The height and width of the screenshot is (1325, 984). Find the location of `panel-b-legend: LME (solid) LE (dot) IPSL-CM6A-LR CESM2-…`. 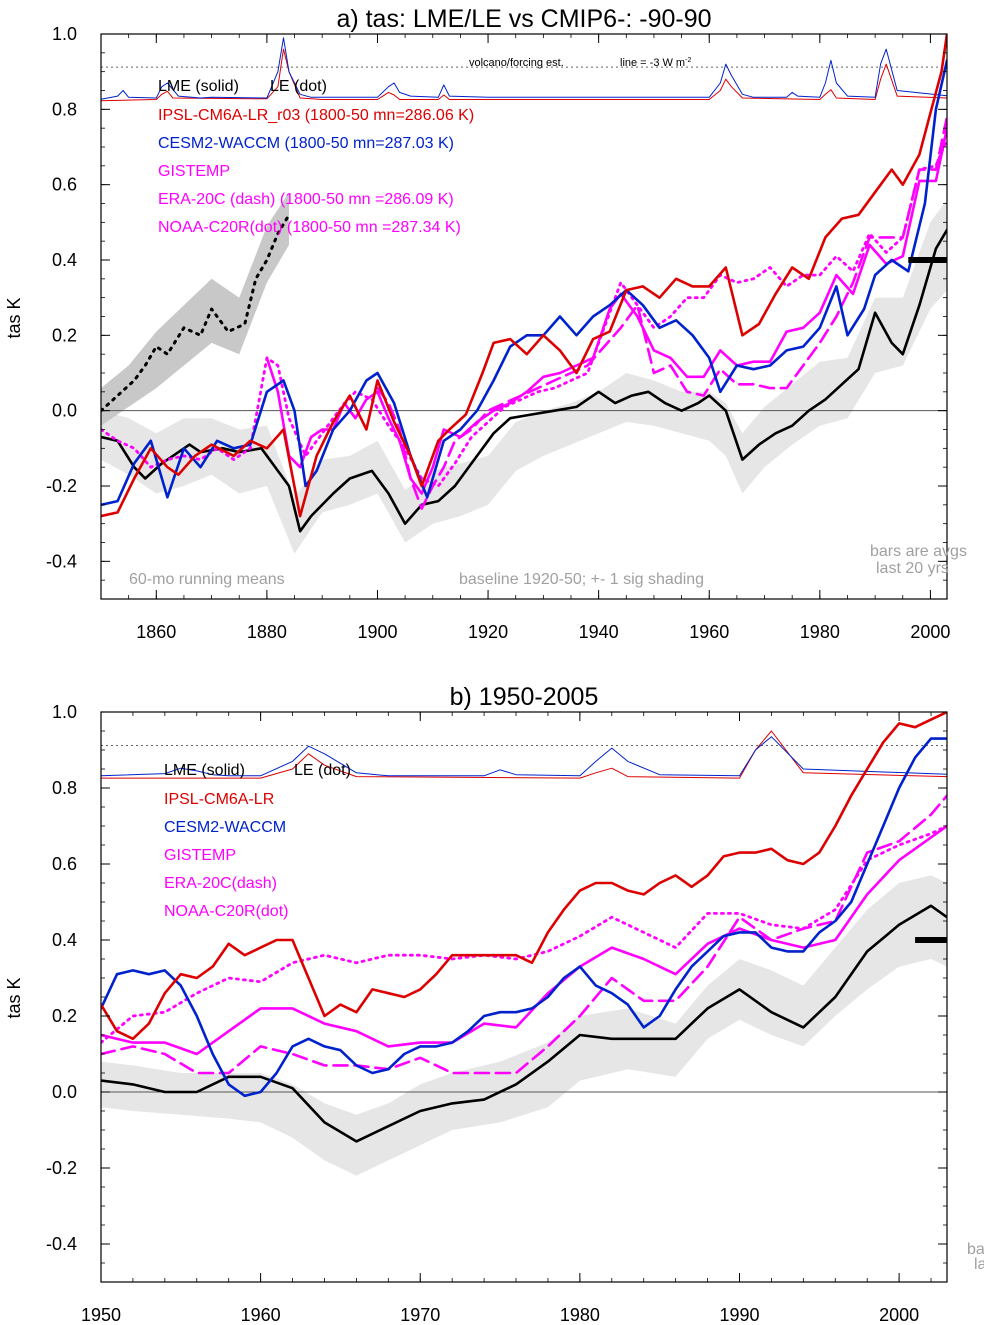

panel-b-legend: LME (solid) LE (dot) IPSL-CM6A-LR CESM2-… is located at coordinates (257, 841).